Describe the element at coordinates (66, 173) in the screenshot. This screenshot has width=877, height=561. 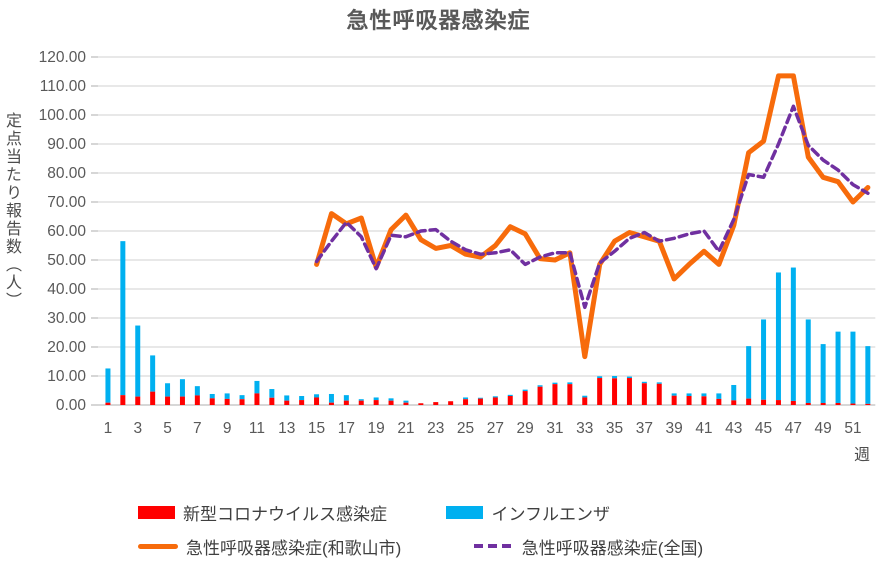
I see `svg-text: 80.00` at that location.